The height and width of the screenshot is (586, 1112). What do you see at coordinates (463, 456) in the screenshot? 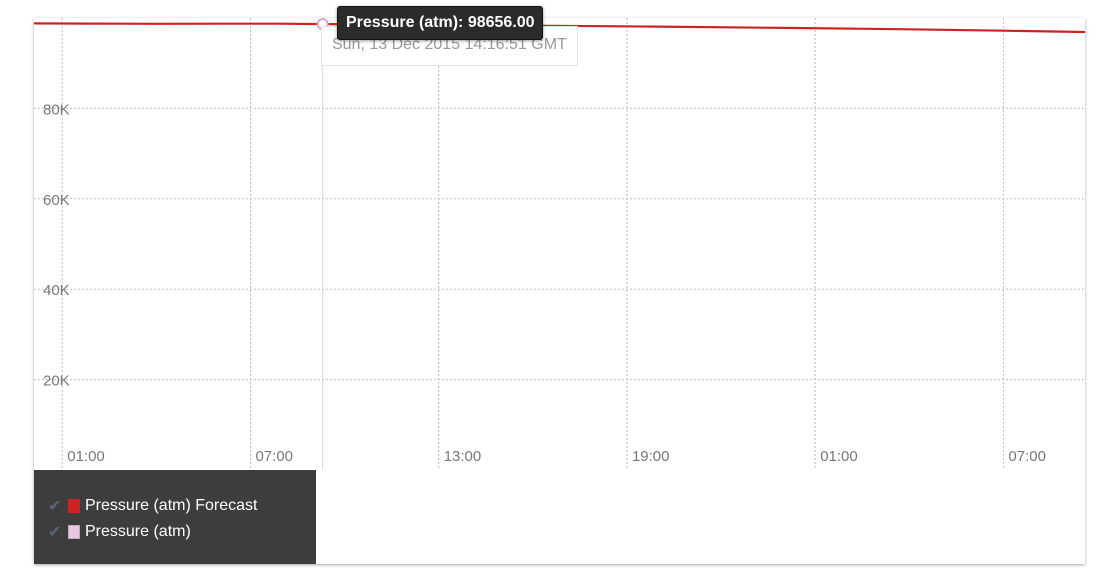
I see `x-tick-label: 13:00` at bounding box center [463, 456].